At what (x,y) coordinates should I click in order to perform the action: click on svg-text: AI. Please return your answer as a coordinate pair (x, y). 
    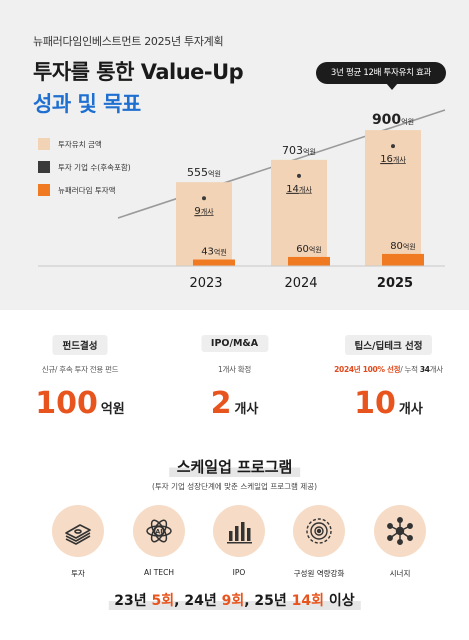
    Looking at the image, I should click on (159, 532).